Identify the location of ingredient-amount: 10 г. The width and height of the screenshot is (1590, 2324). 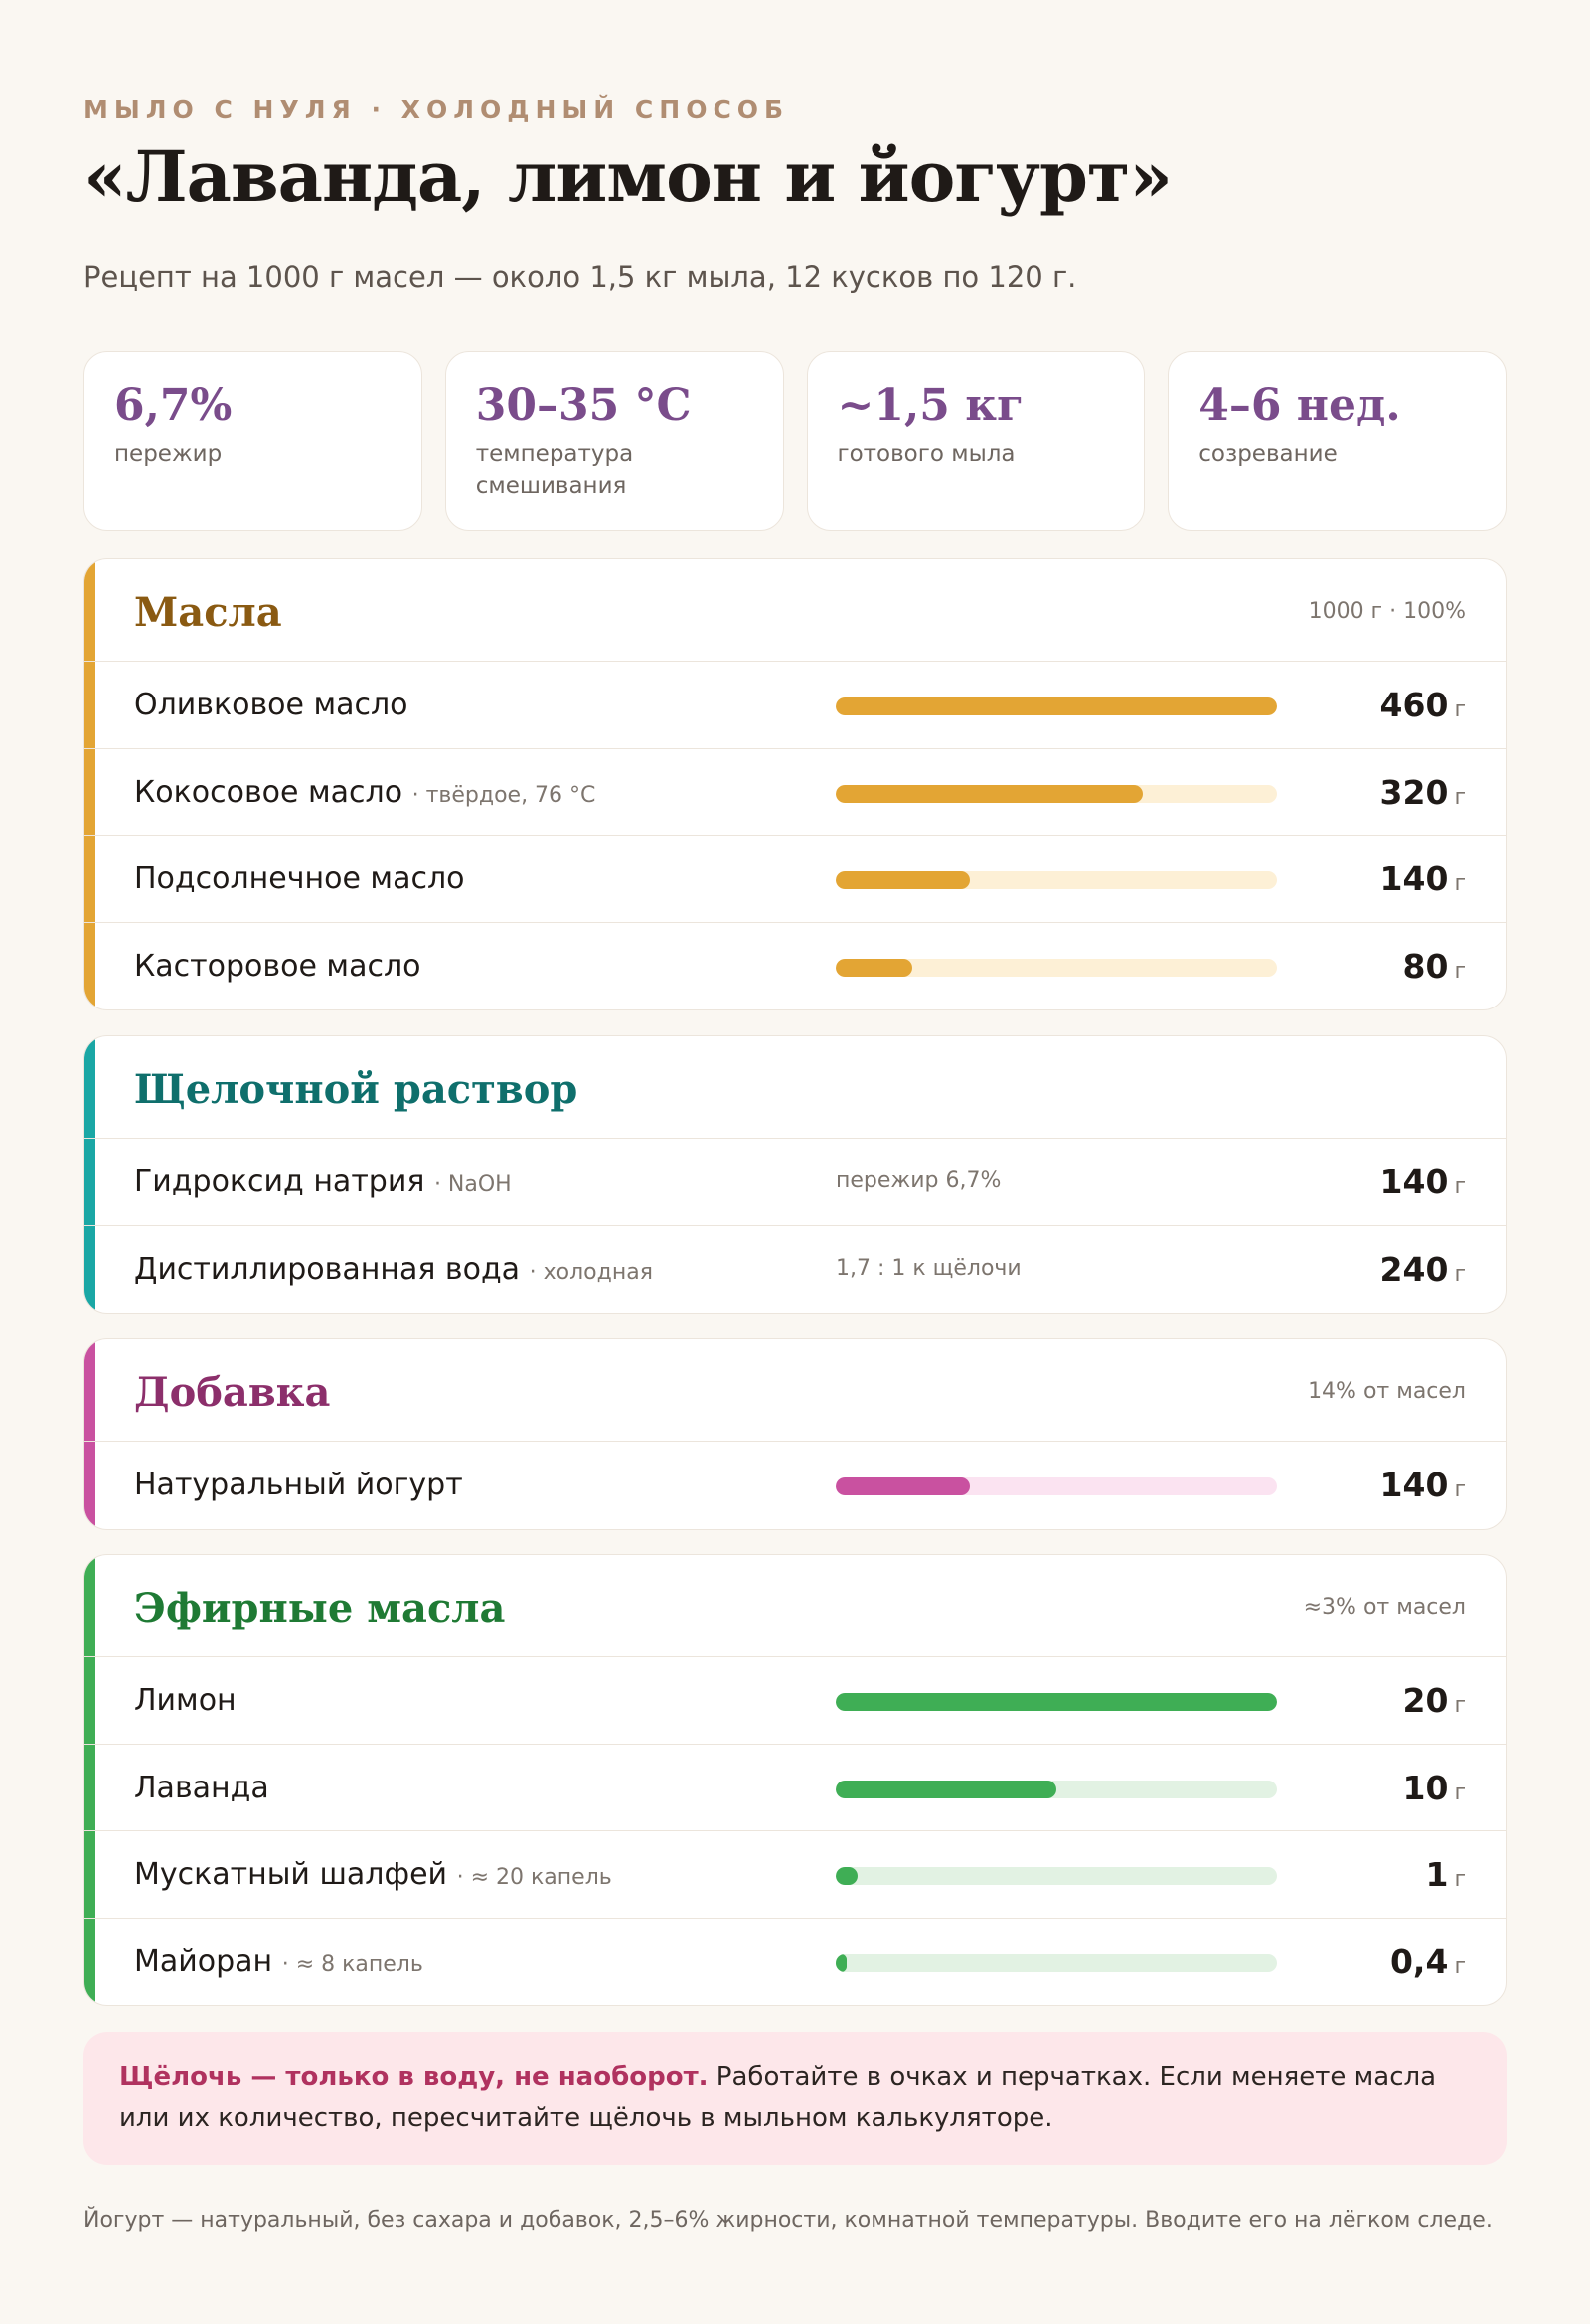
(1435, 1788).